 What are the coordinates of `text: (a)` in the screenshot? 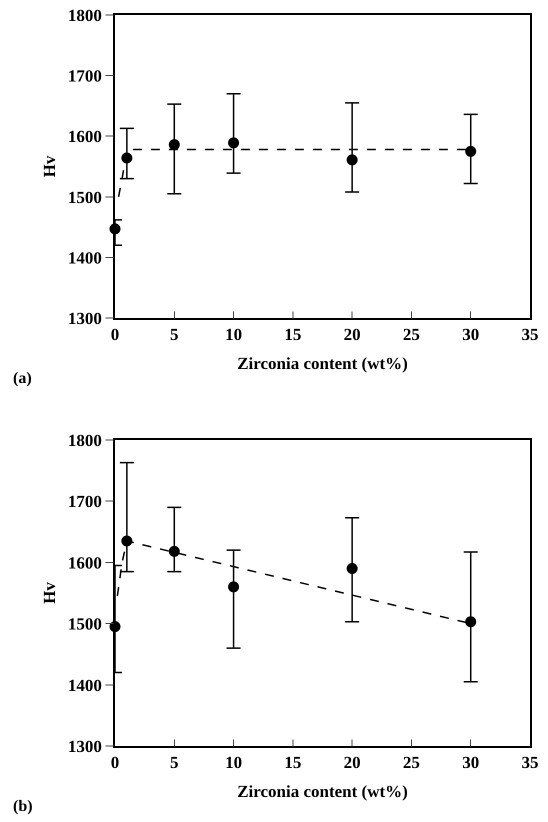 It's located at (22, 378).